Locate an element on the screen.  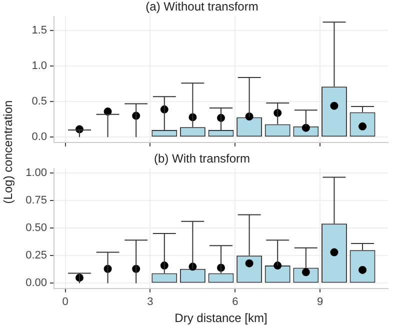
y-tick-label: 0.0 is located at coordinates (39, 137).